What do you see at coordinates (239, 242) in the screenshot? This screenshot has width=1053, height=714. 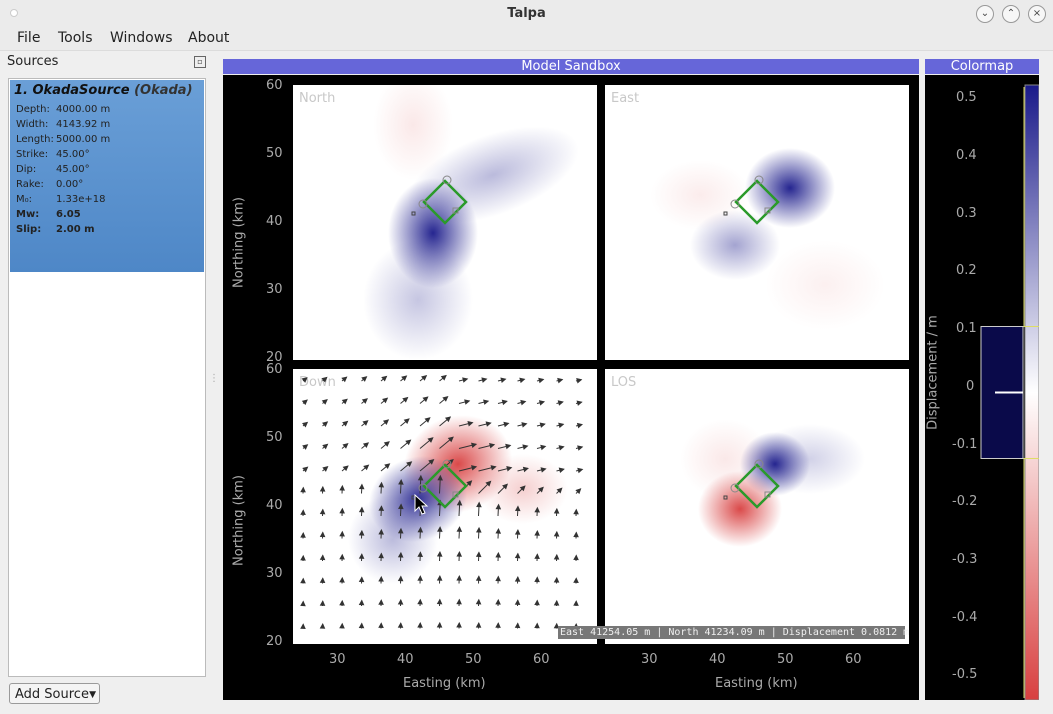 I see `y-axis-label-top: Northing (km)` at bounding box center [239, 242].